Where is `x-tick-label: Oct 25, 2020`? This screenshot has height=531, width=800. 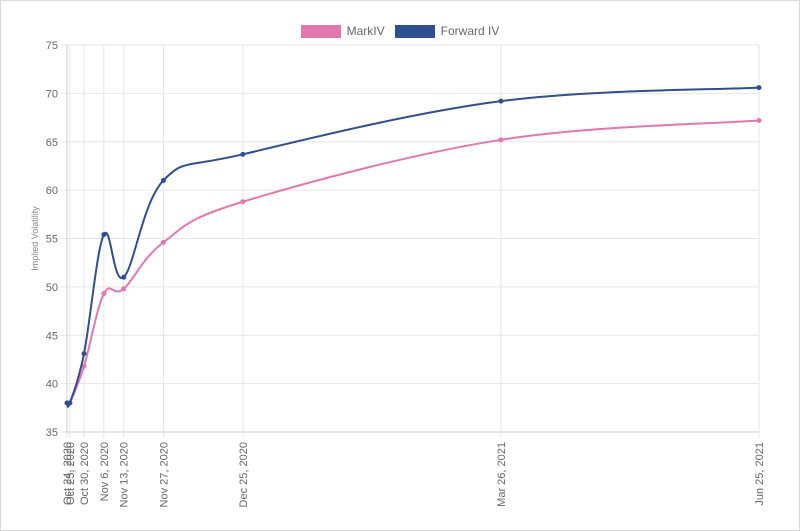 x-tick-label: Oct 25, 2020 is located at coordinates (71, 473).